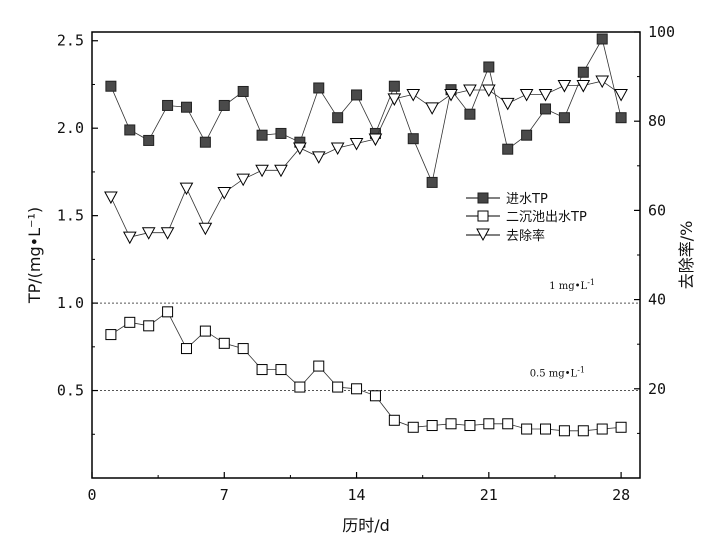  Describe the element at coordinates (357, 495) in the screenshot. I see `x-tick-label: 14` at that location.